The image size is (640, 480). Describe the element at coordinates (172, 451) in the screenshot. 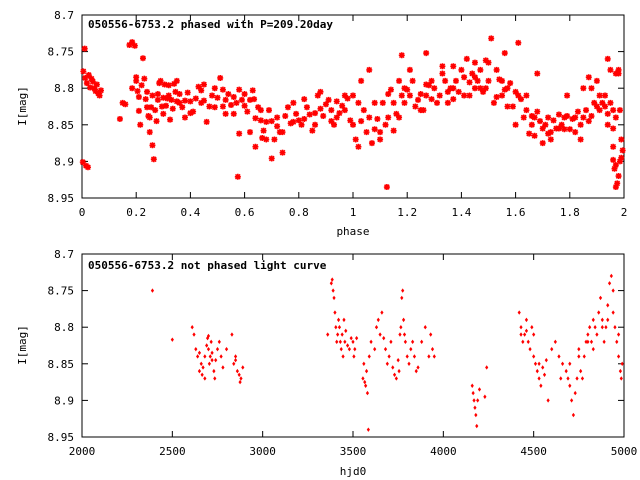

I see `x-tick-label: 2500` at that location.